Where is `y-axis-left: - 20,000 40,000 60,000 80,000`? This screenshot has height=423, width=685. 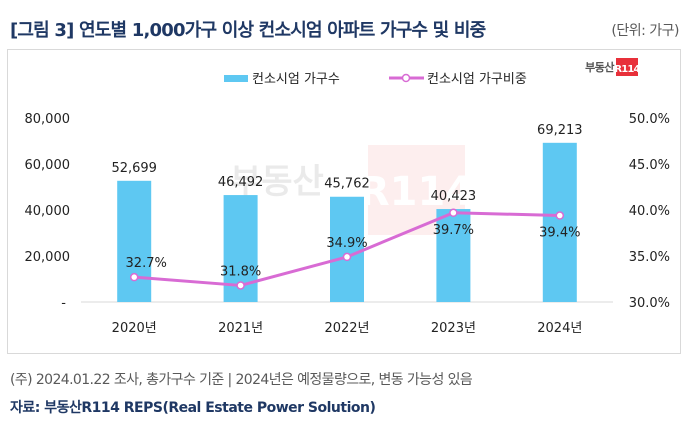
y-axis-left: - 20,000 40,000 60,000 80,000 is located at coordinates (48, 211).